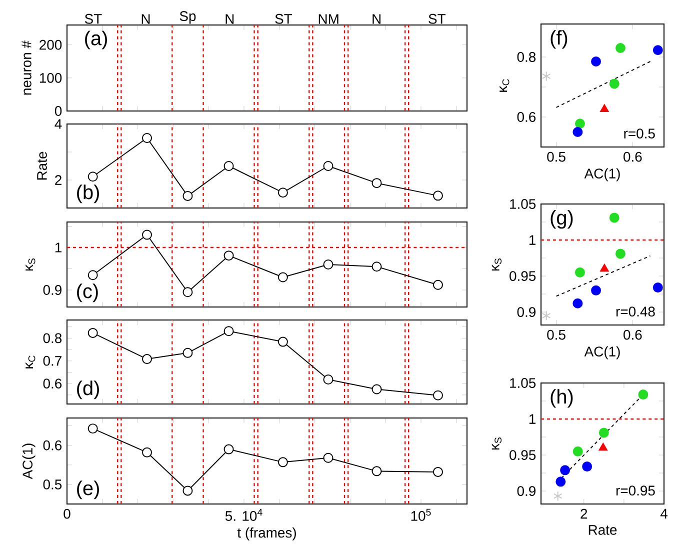 This screenshot has width=684, height=556. Describe the element at coordinates (635, 491) in the screenshot. I see `annotation: r=0.95` at that location.